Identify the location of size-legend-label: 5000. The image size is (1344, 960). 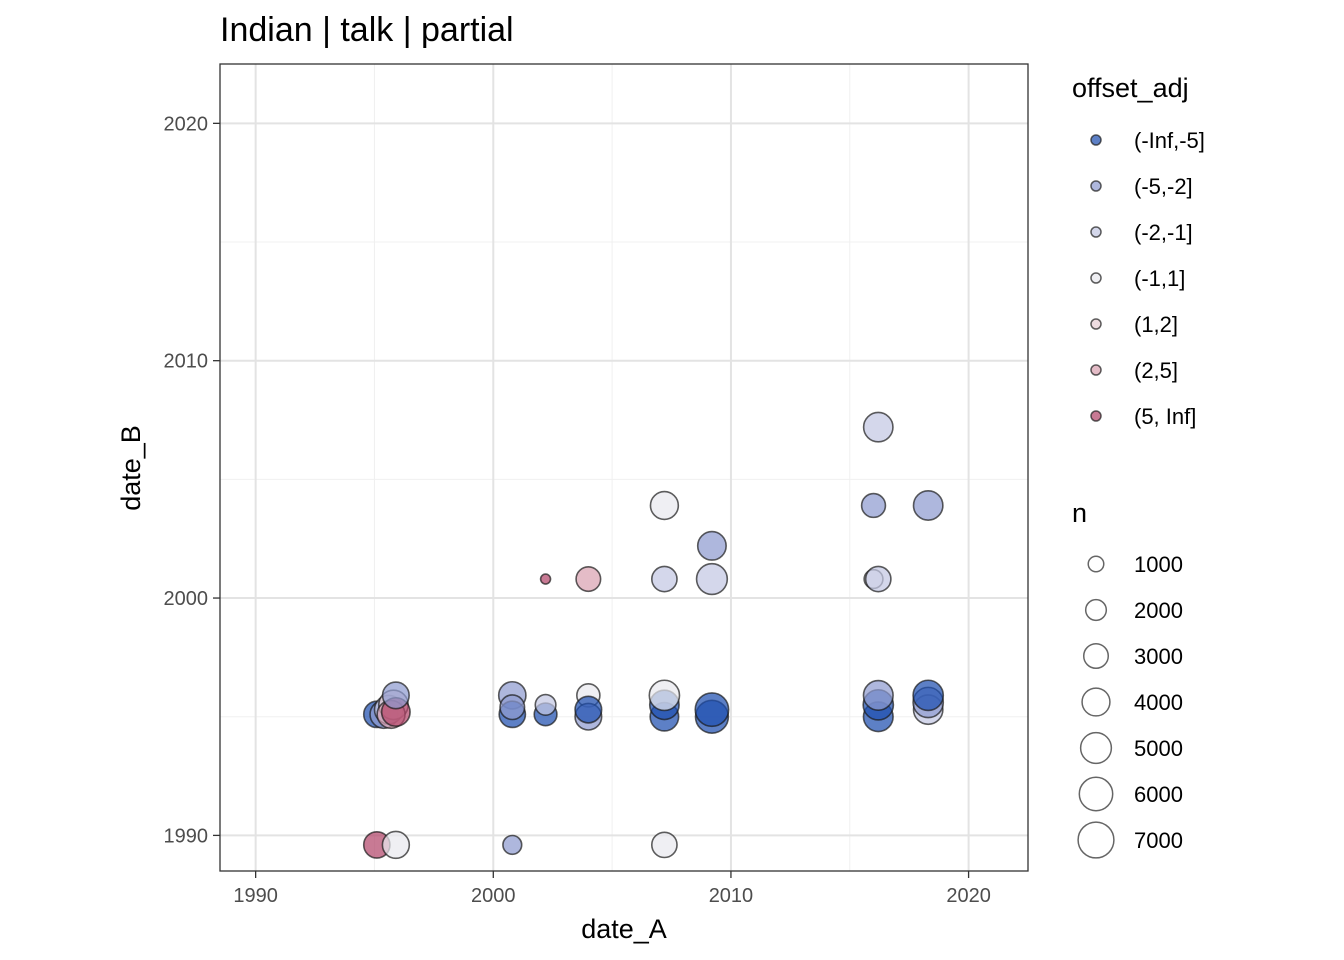
(1158, 748).